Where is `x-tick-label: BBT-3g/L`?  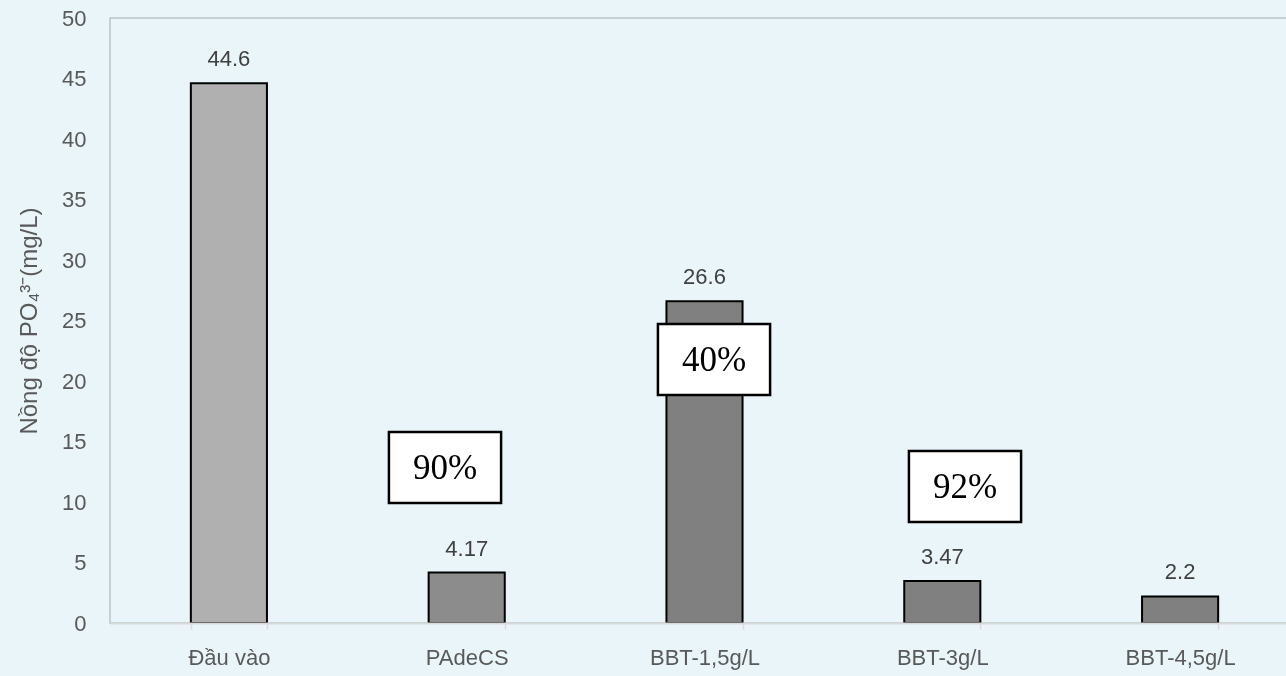
x-tick-label: BBT-3g/L is located at coordinates (942, 657).